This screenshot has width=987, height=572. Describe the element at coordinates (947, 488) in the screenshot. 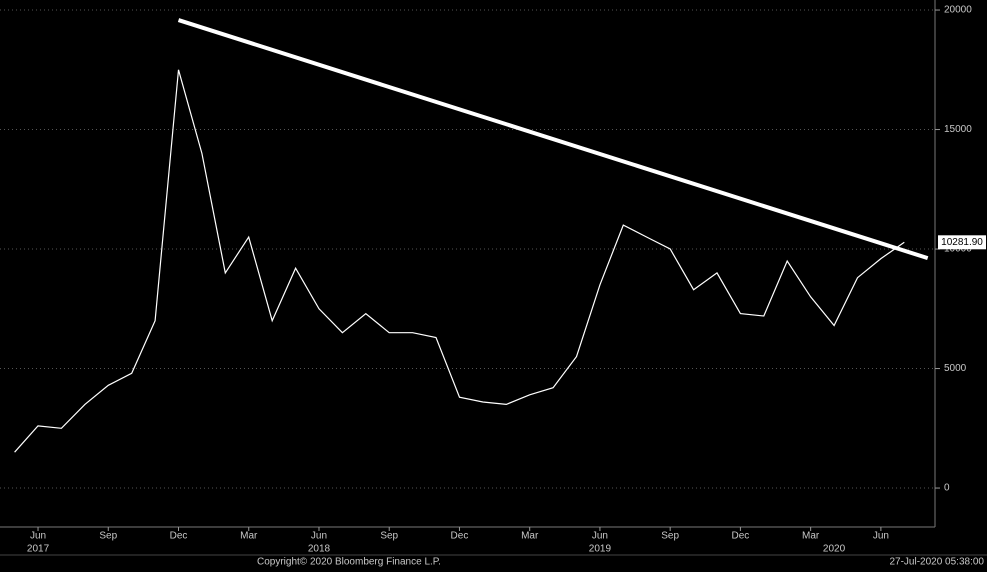

I see `y-tick-label: 0` at that location.